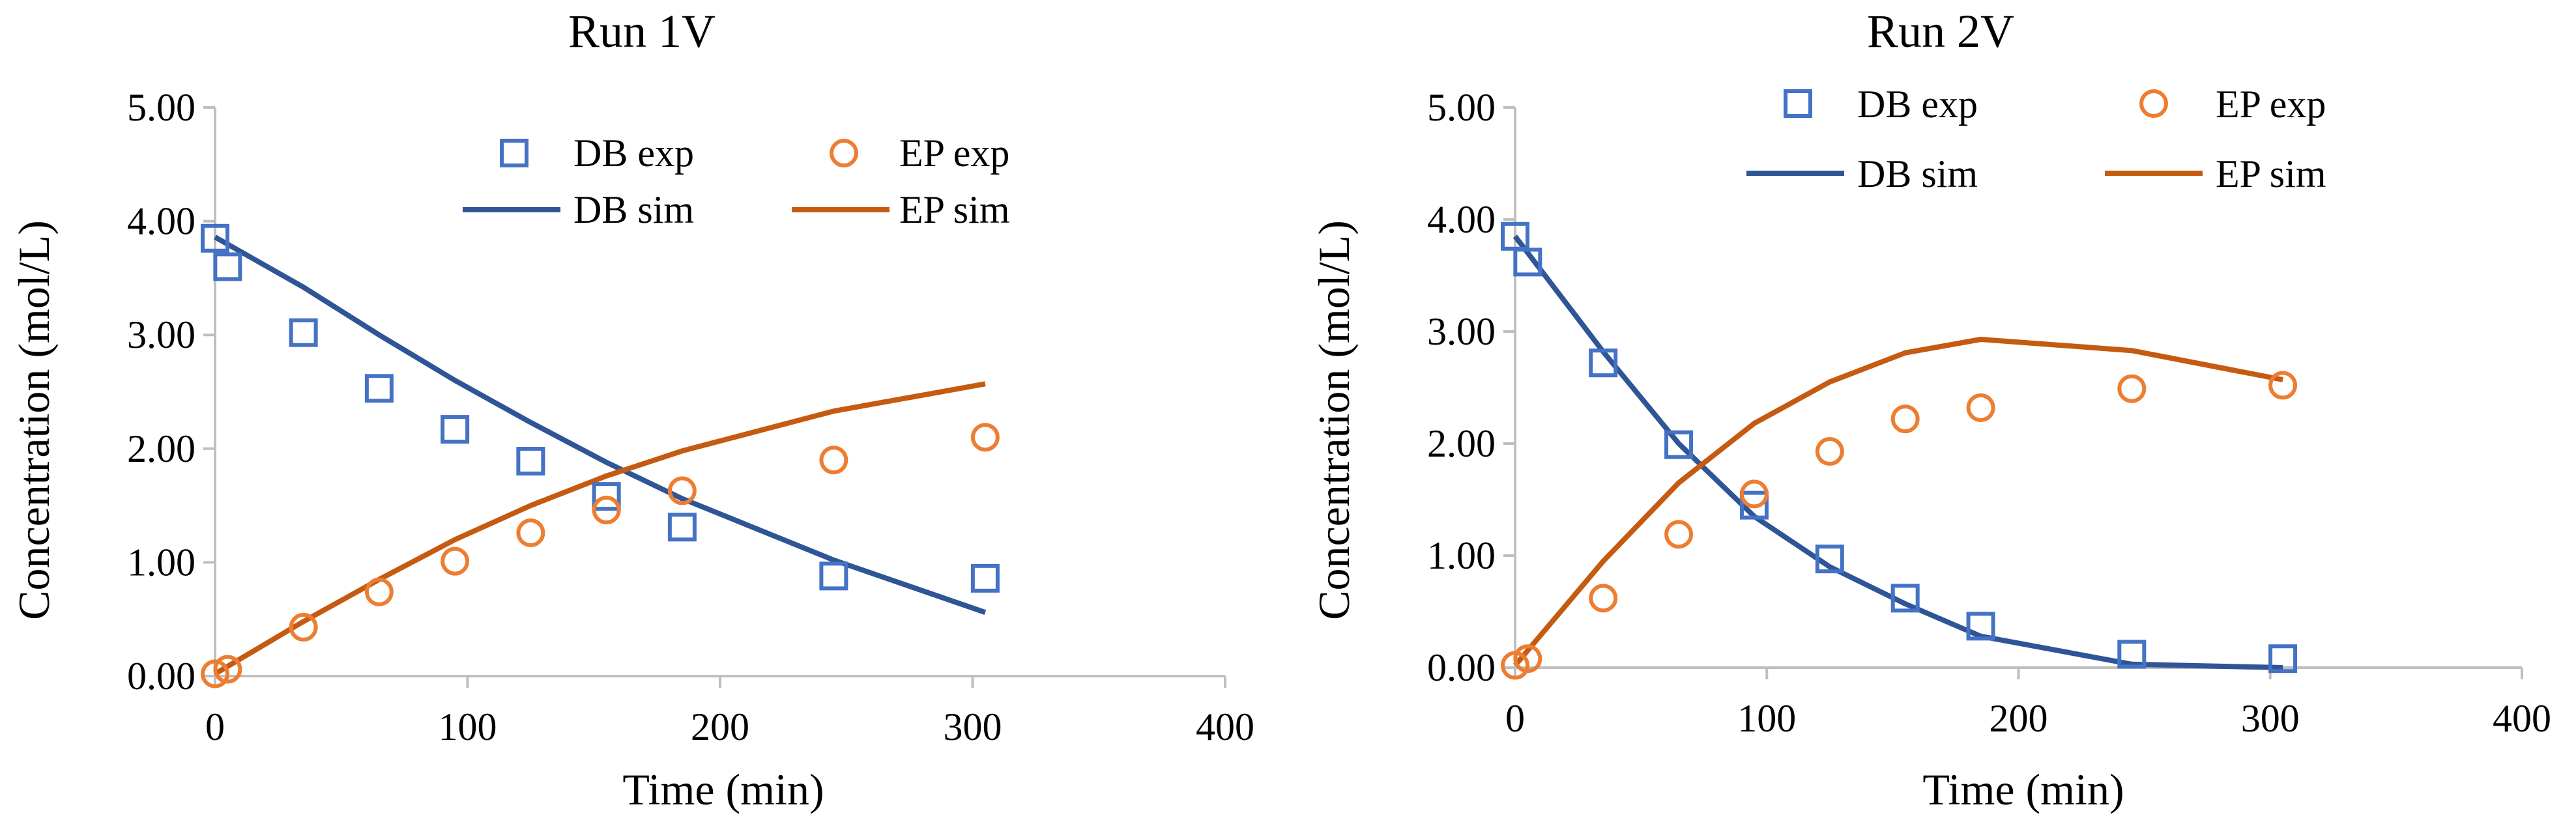 The image size is (2576, 822). Describe the element at coordinates (642, 31) in the screenshot. I see `chart-title: Run 1V` at that location.